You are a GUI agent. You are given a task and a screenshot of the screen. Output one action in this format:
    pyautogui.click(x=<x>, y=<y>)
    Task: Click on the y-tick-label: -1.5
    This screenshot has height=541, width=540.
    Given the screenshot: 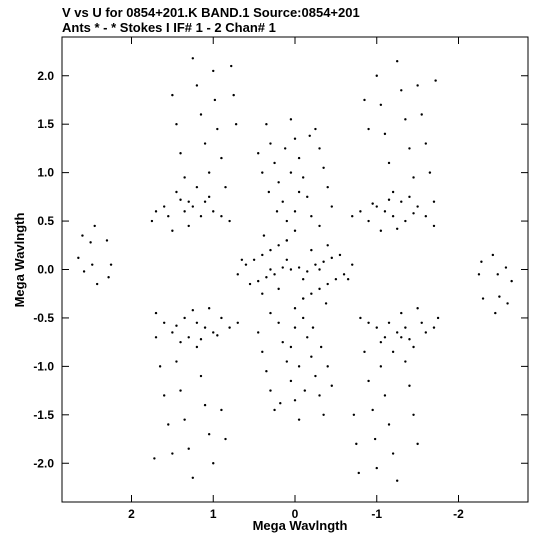 What is the action you would take?
    pyautogui.click(x=43, y=415)
    